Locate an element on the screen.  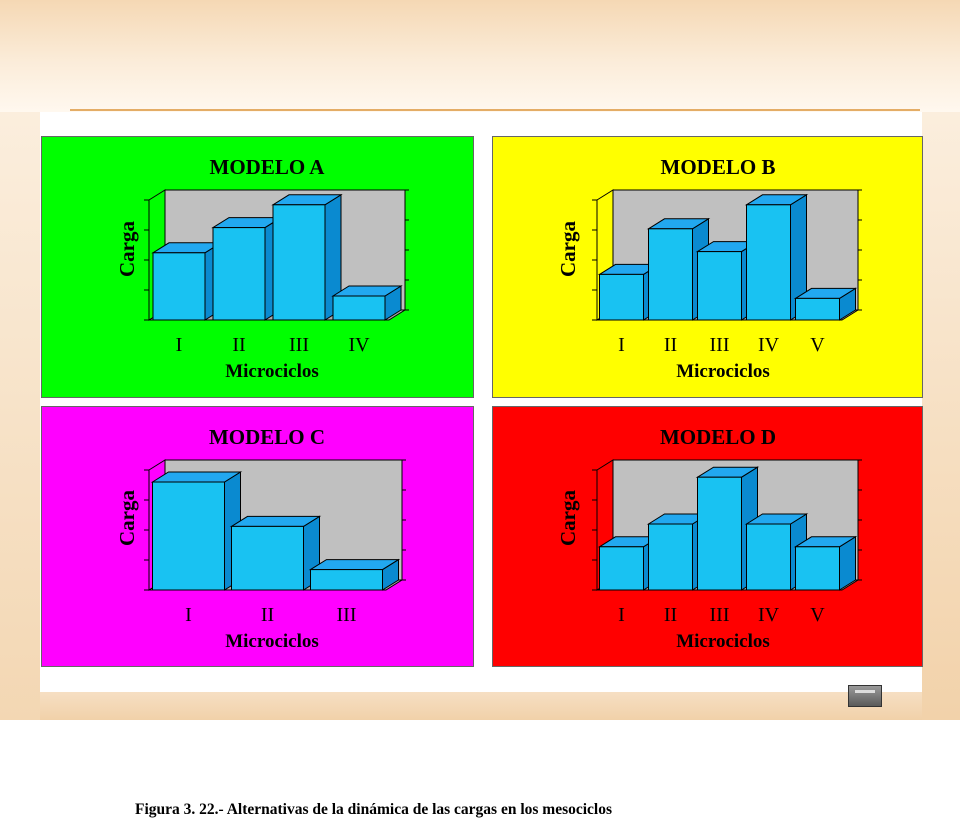
chart-panel-c: I II III MODELO C Microciclos Carga is located at coordinates (257, 536).